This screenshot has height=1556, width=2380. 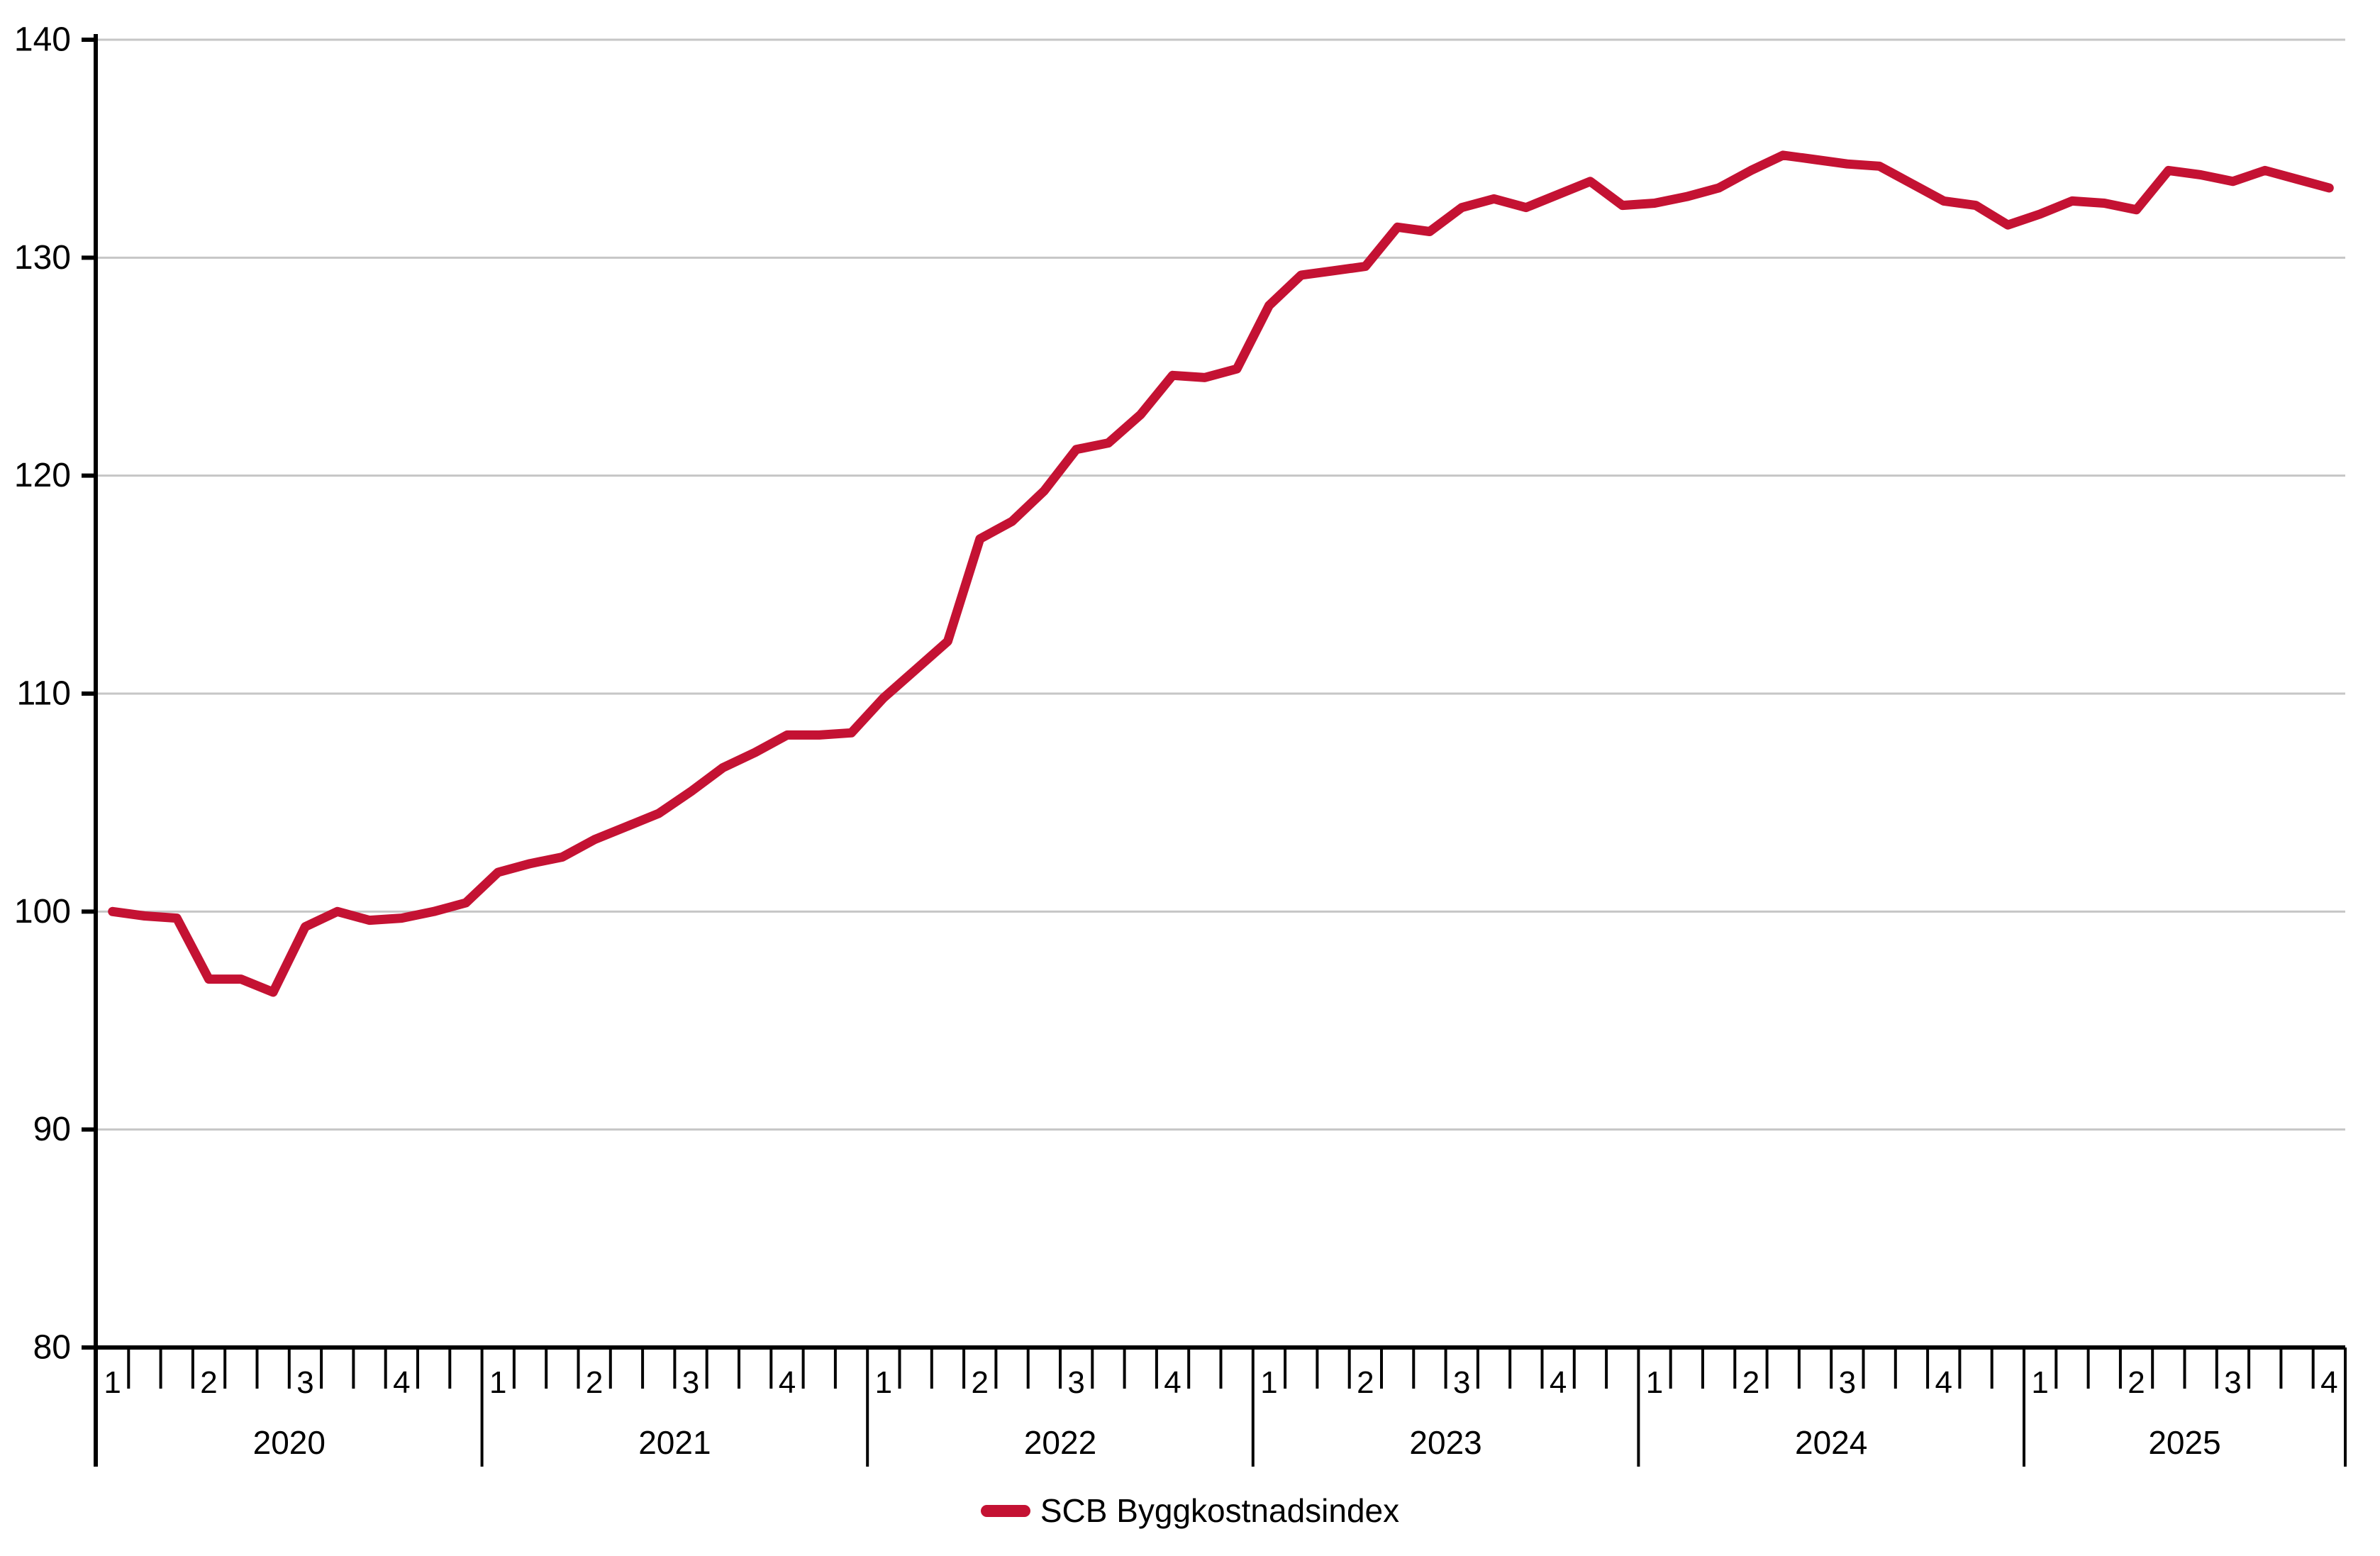 What do you see at coordinates (52, 1348) in the screenshot?
I see `y-axis-label: 80` at bounding box center [52, 1348].